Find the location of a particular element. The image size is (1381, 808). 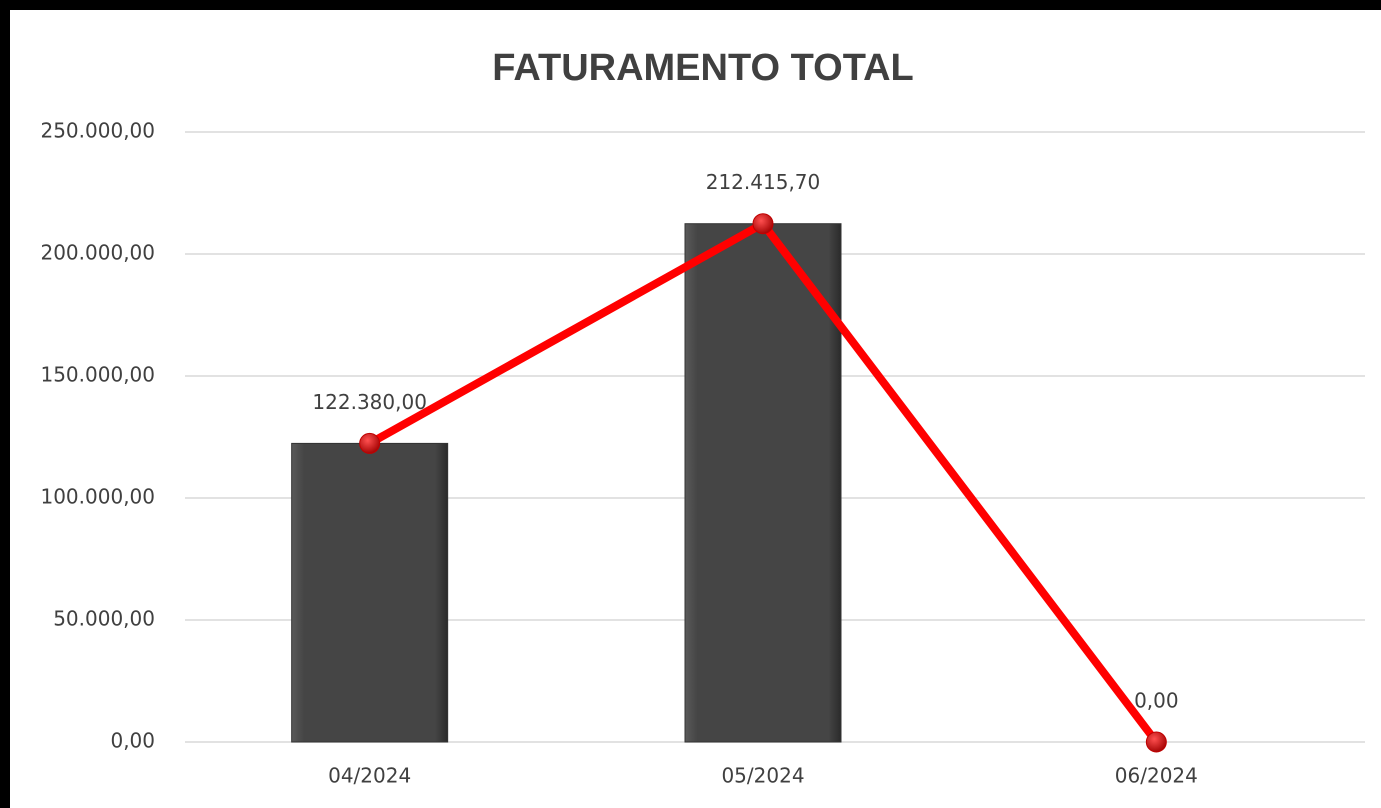

y-tick-label: 200.000,00 is located at coordinates (97, 253).